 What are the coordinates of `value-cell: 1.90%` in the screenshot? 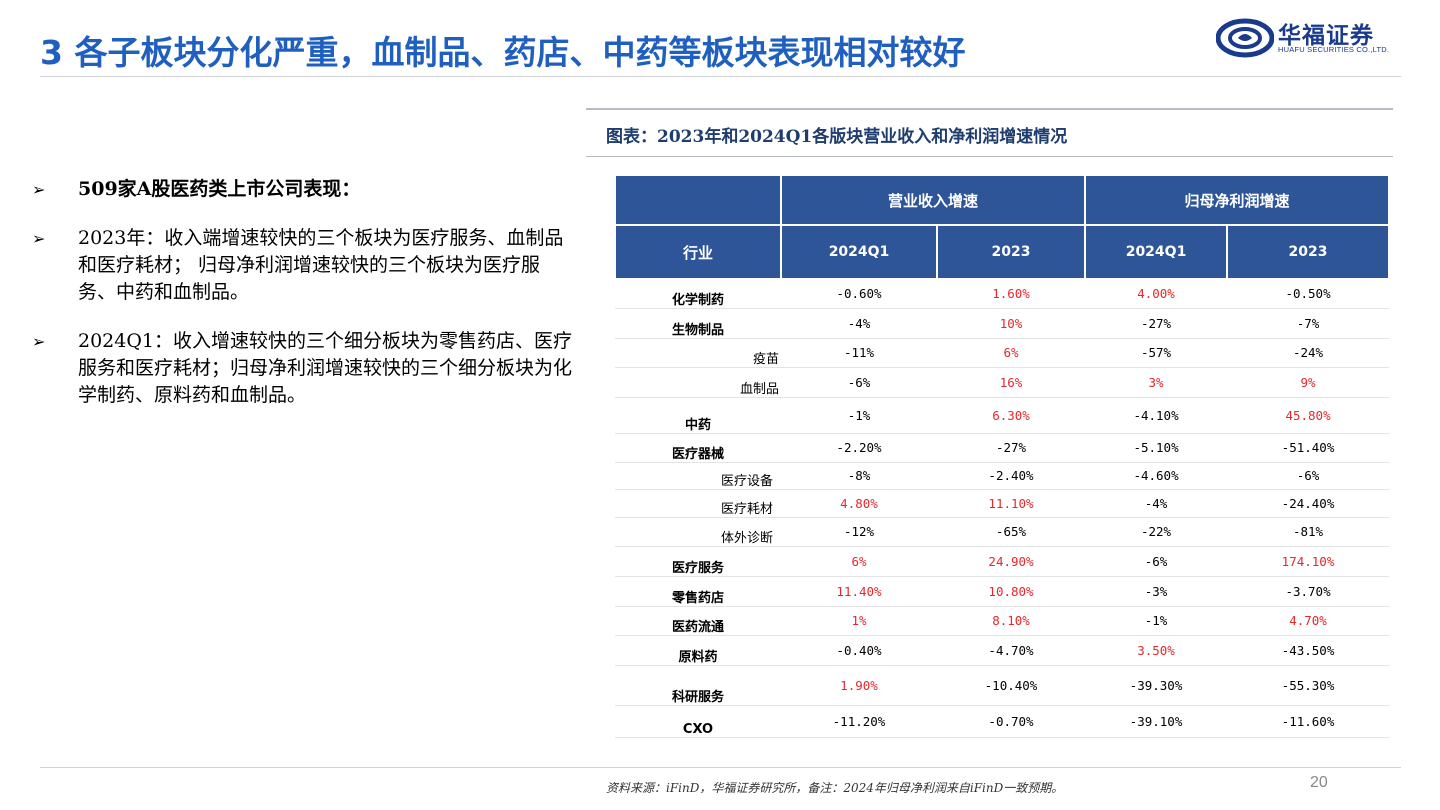 It's located at (859, 685).